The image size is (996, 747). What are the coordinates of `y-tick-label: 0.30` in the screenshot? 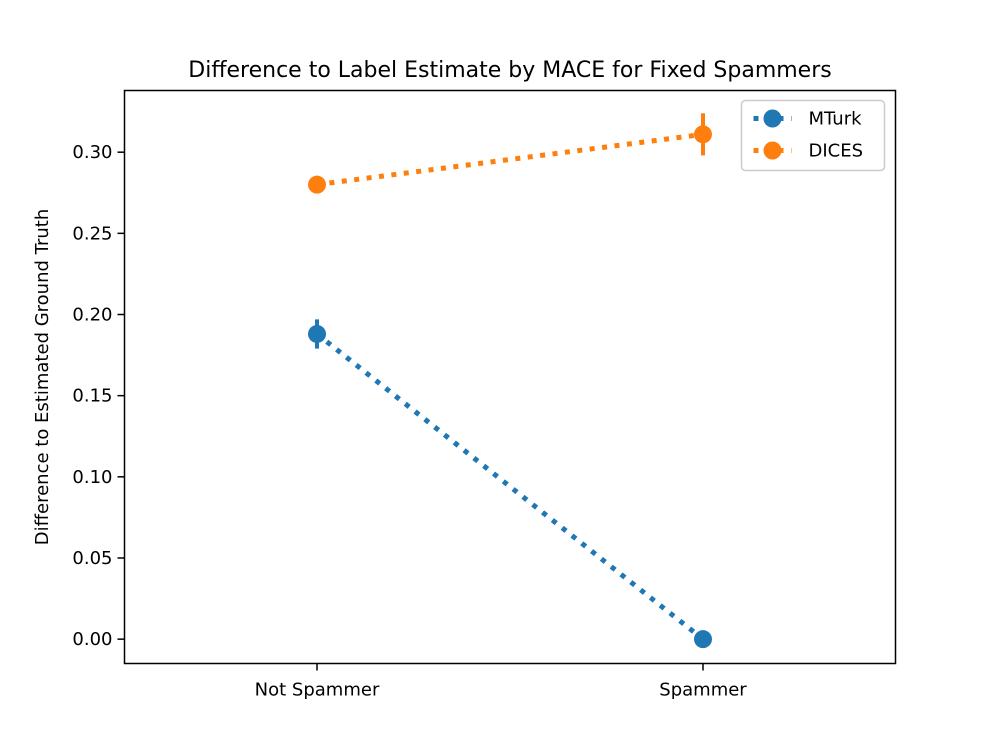 It's located at (92, 152).